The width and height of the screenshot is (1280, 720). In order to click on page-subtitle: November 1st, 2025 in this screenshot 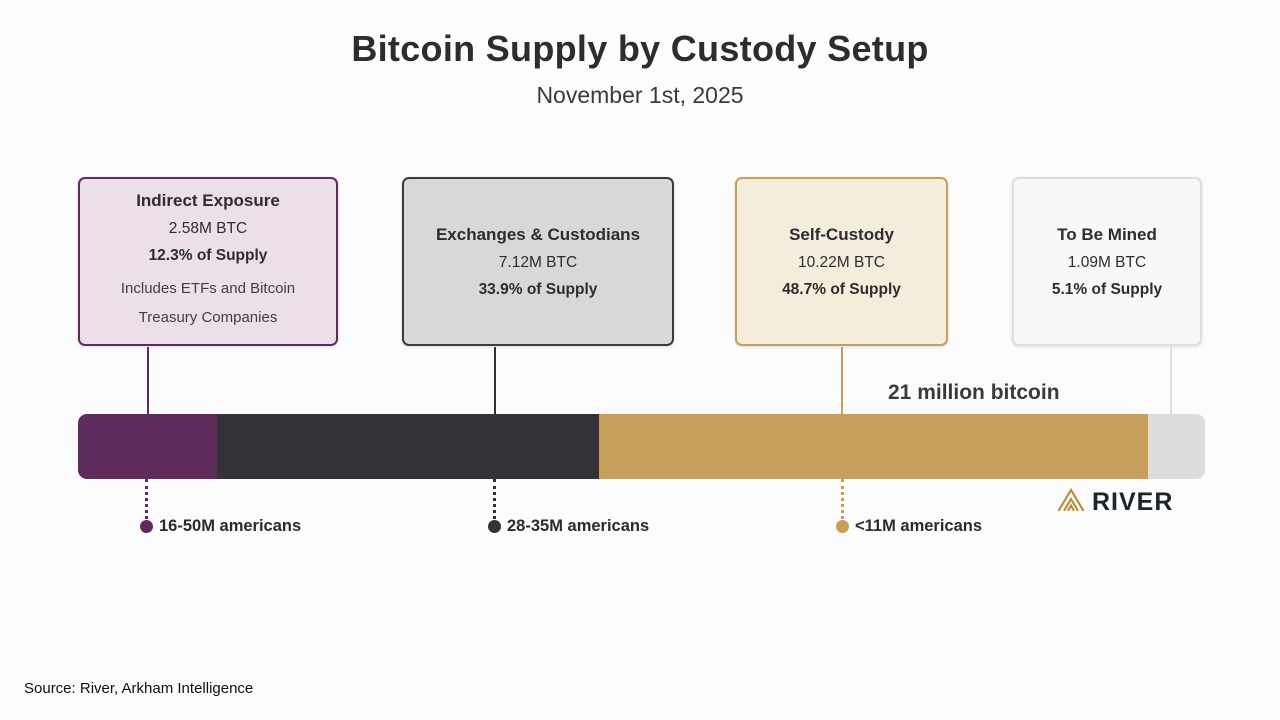, I will do `click(640, 95)`.